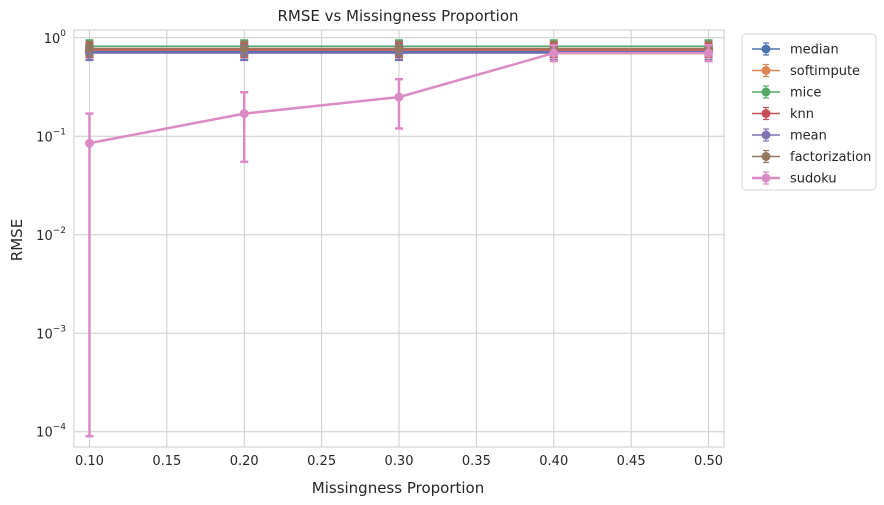  What do you see at coordinates (825, 71) in the screenshot?
I see `legend-label: softimpute` at bounding box center [825, 71].